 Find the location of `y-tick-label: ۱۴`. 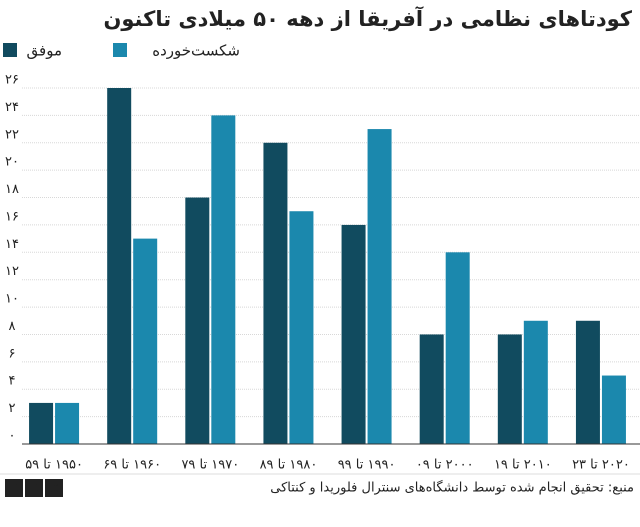

y-tick-label: ۱۴ is located at coordinates (12, 244).